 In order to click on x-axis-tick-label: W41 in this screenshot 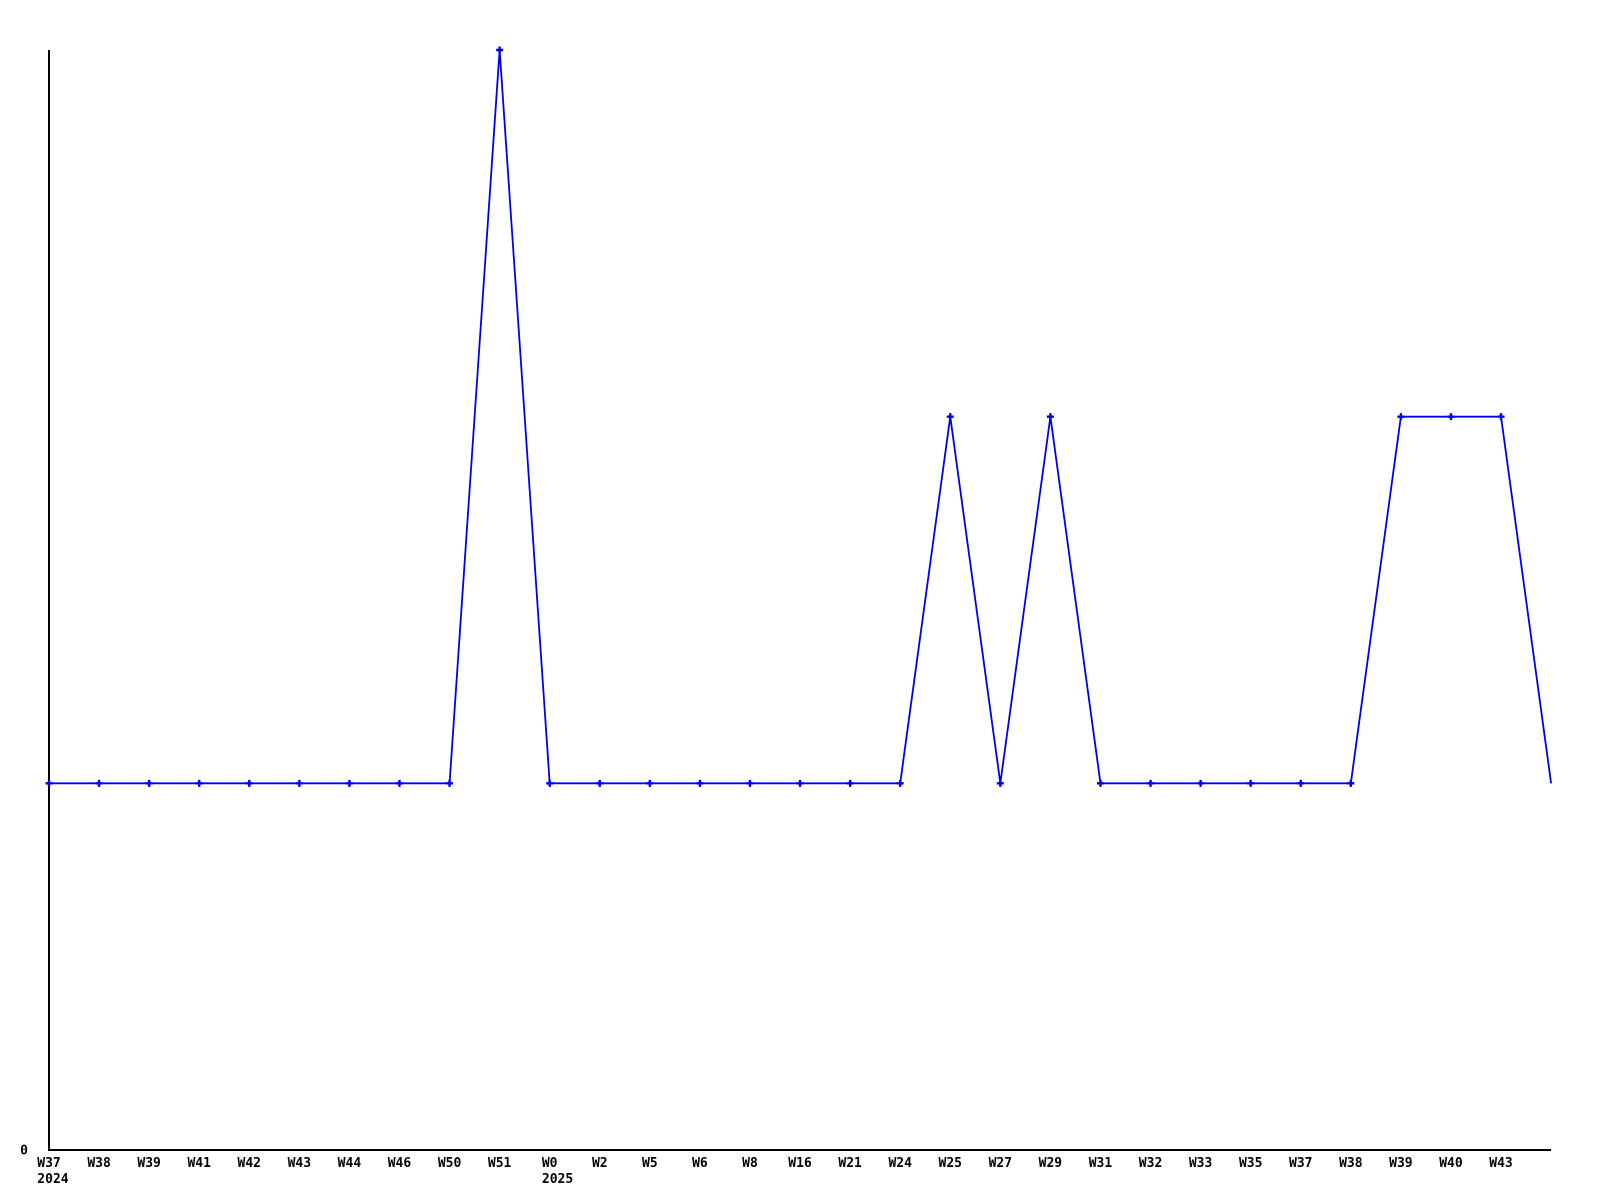, I will do `click(199, 1163)`.